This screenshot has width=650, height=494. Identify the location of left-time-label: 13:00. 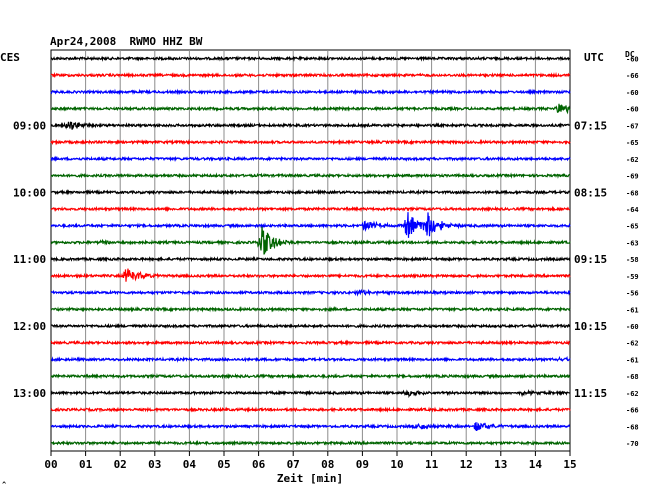
(29, 393).